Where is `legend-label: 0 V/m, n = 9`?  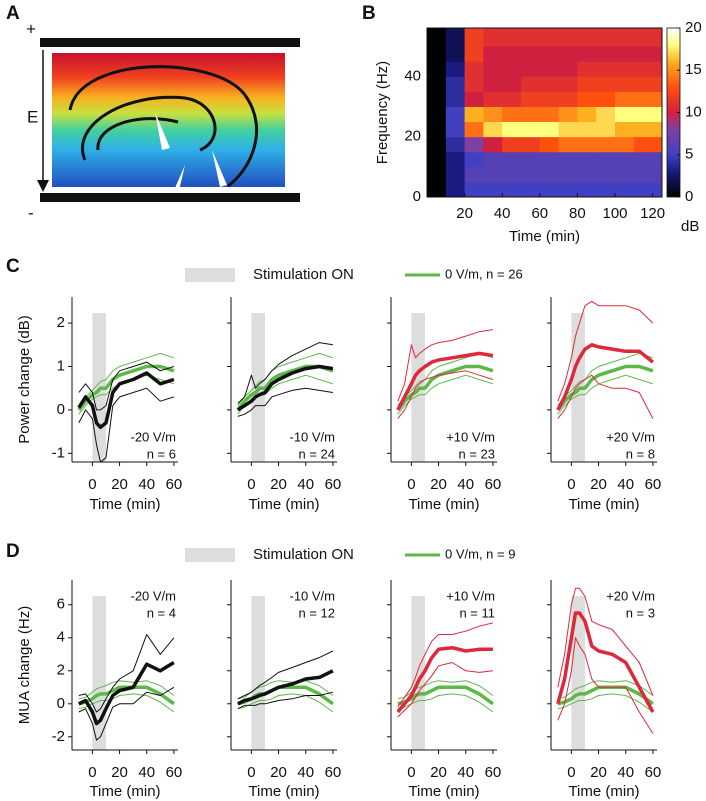 legend-label: 0 V/m, n = 9 is located at coordinates (480, 553).